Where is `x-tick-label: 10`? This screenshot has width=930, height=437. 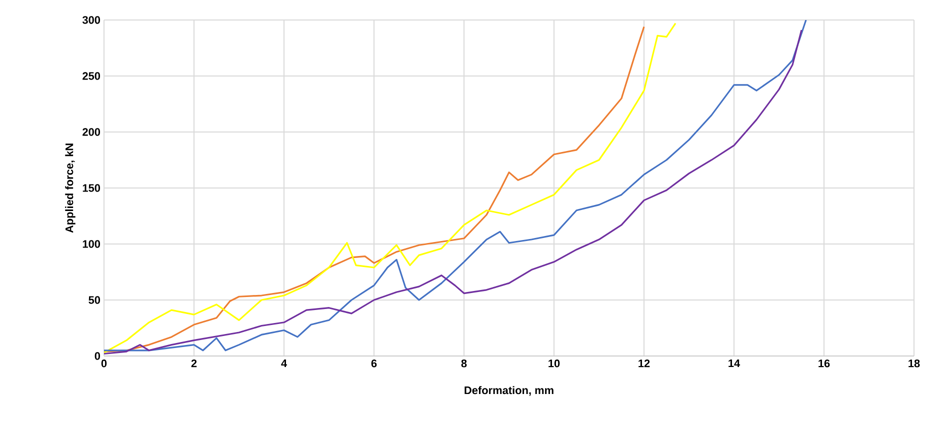 x-tick-label: 10 is located at coordinates (554, 364).